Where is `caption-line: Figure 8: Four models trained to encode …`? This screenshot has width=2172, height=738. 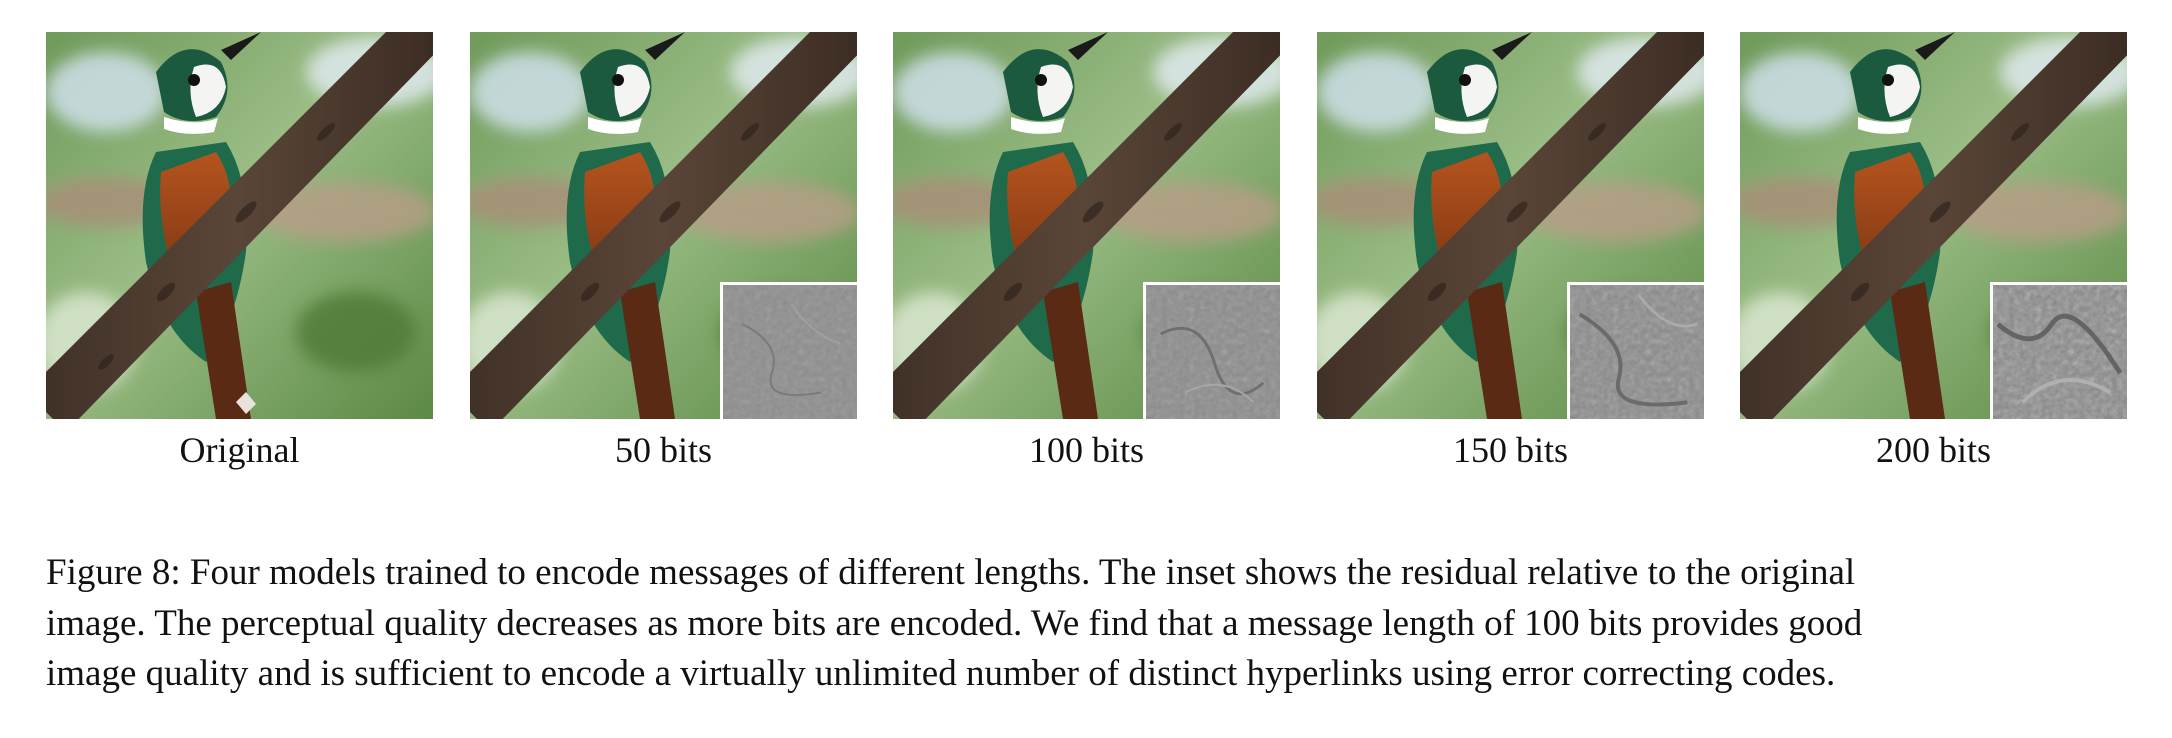
caption-line: Figure 8: Four models trained to encode … is located at coordinates (951, 572).